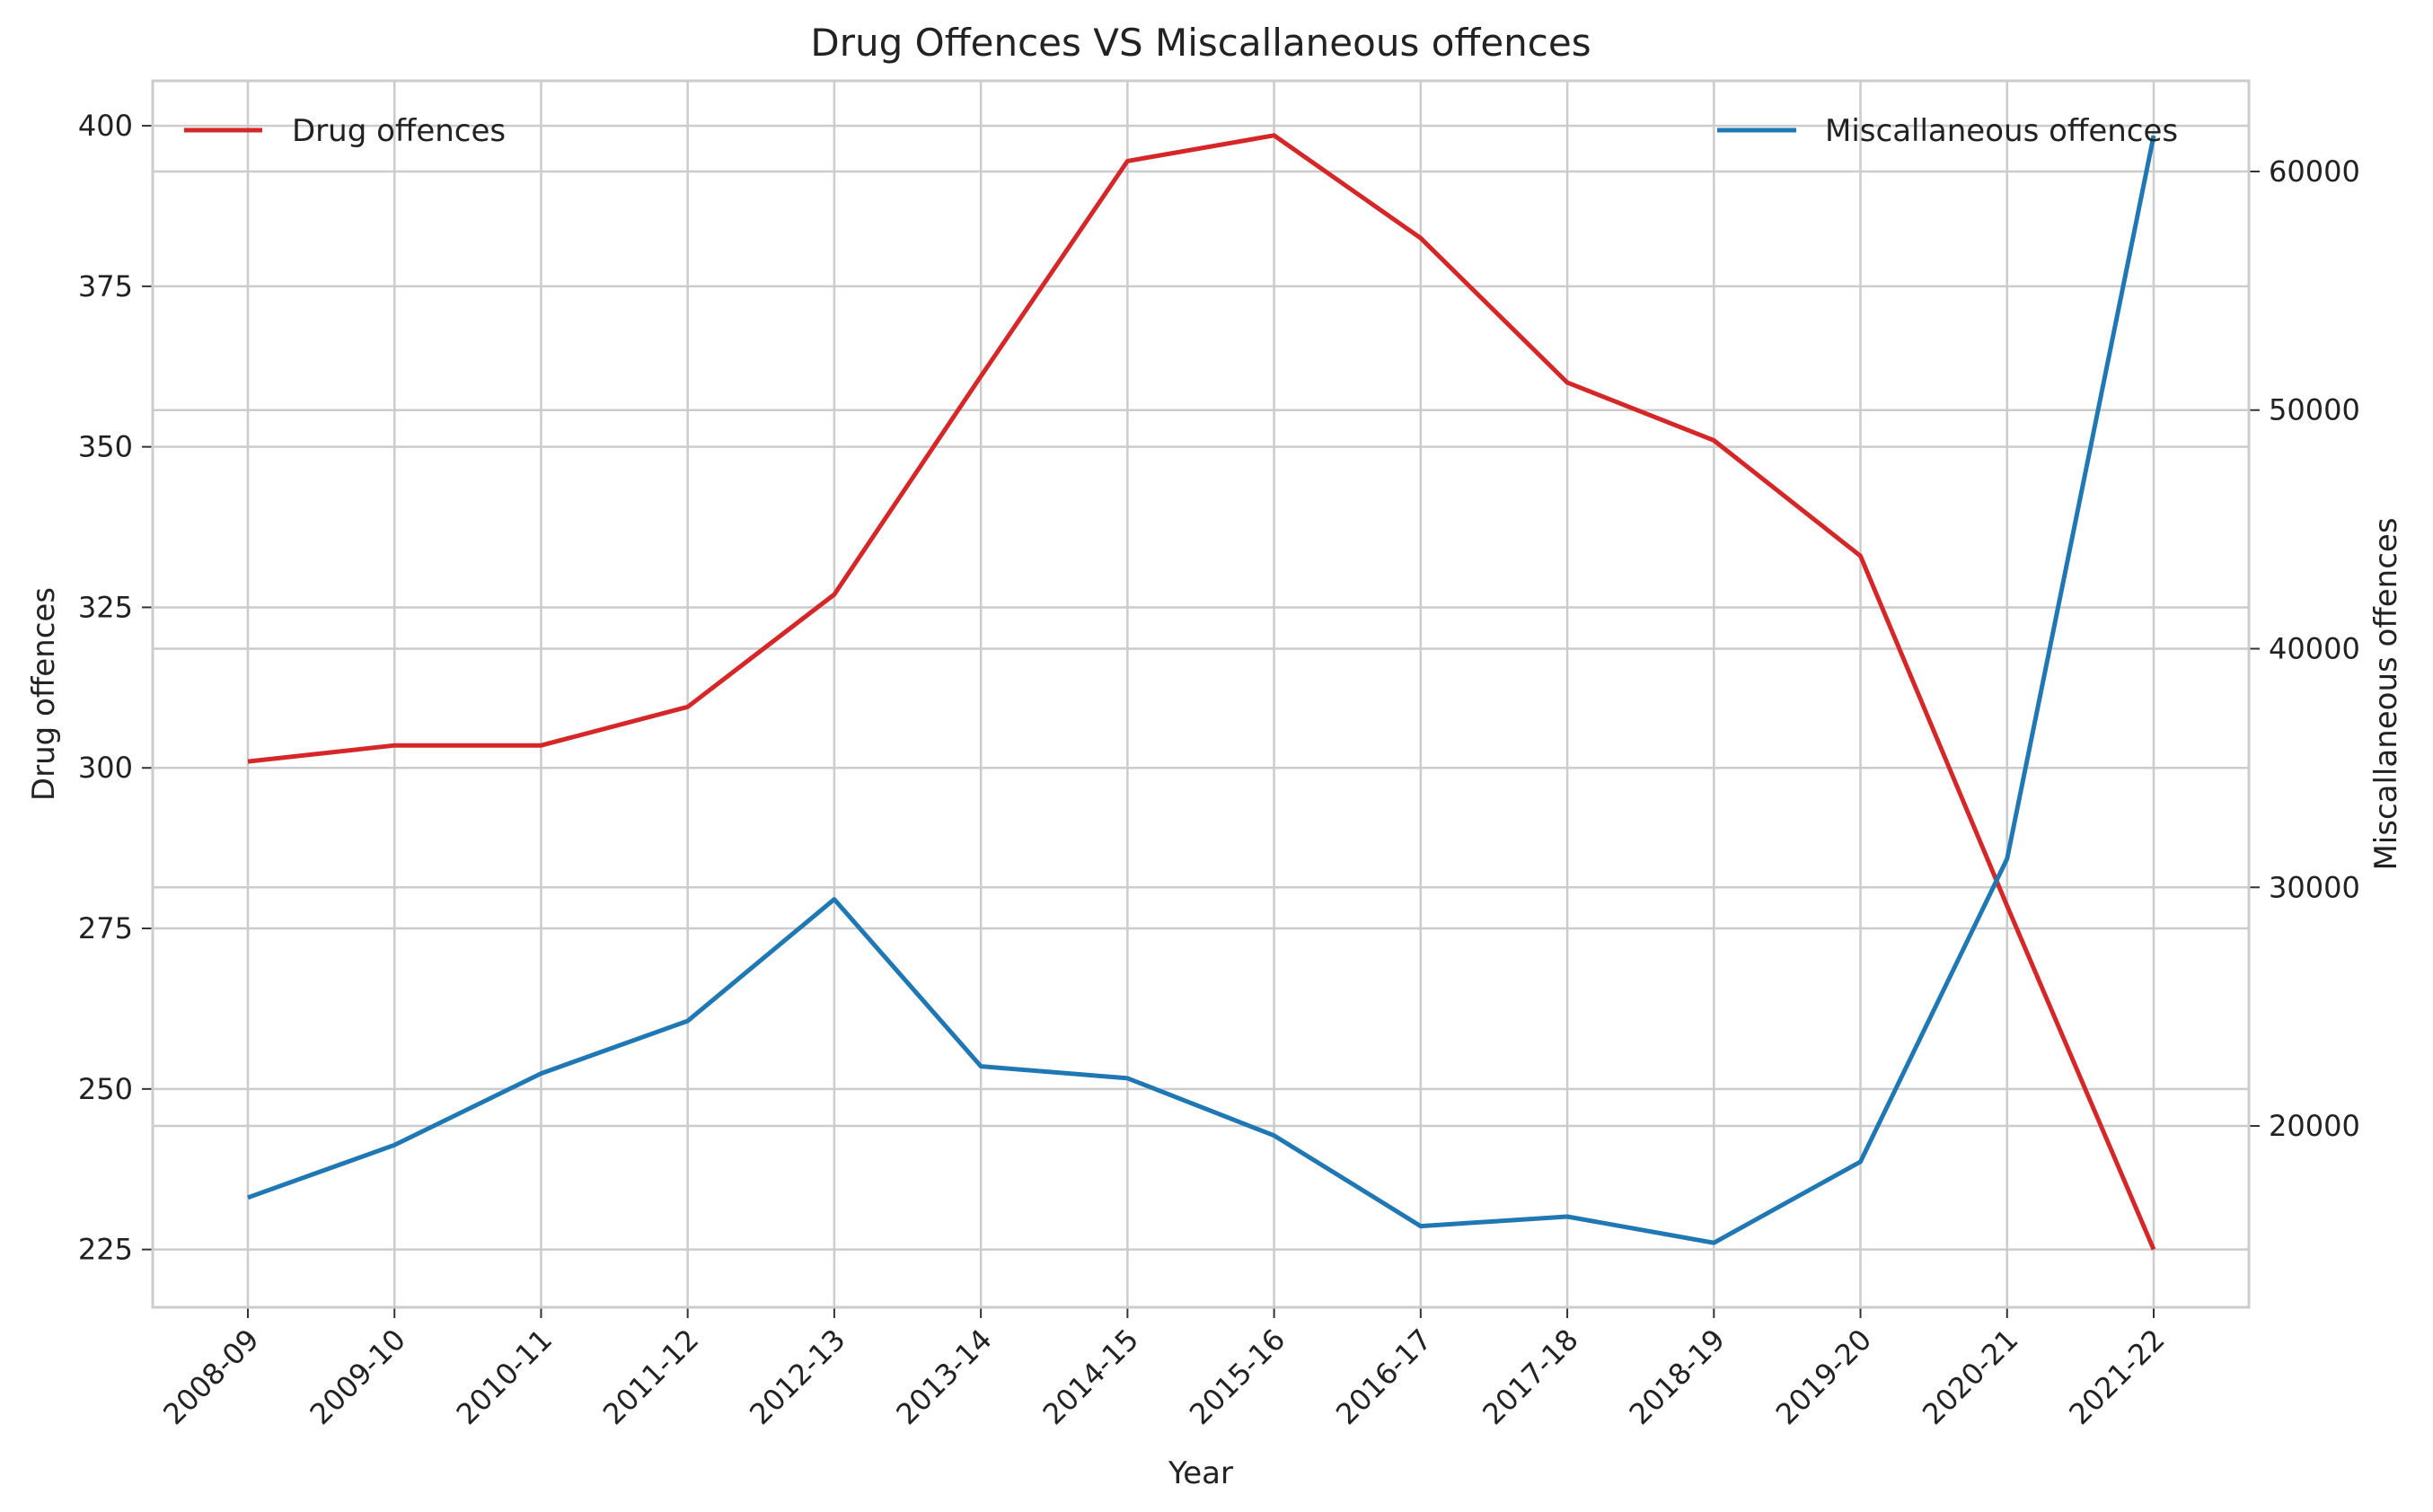 The height and width of the screenshot is (1512, 2433). What do you see at coordinates (2314, 1126) in the screenshot?
I see `right-y-tick-label: 20000` at bounding box center [2314, 1126].